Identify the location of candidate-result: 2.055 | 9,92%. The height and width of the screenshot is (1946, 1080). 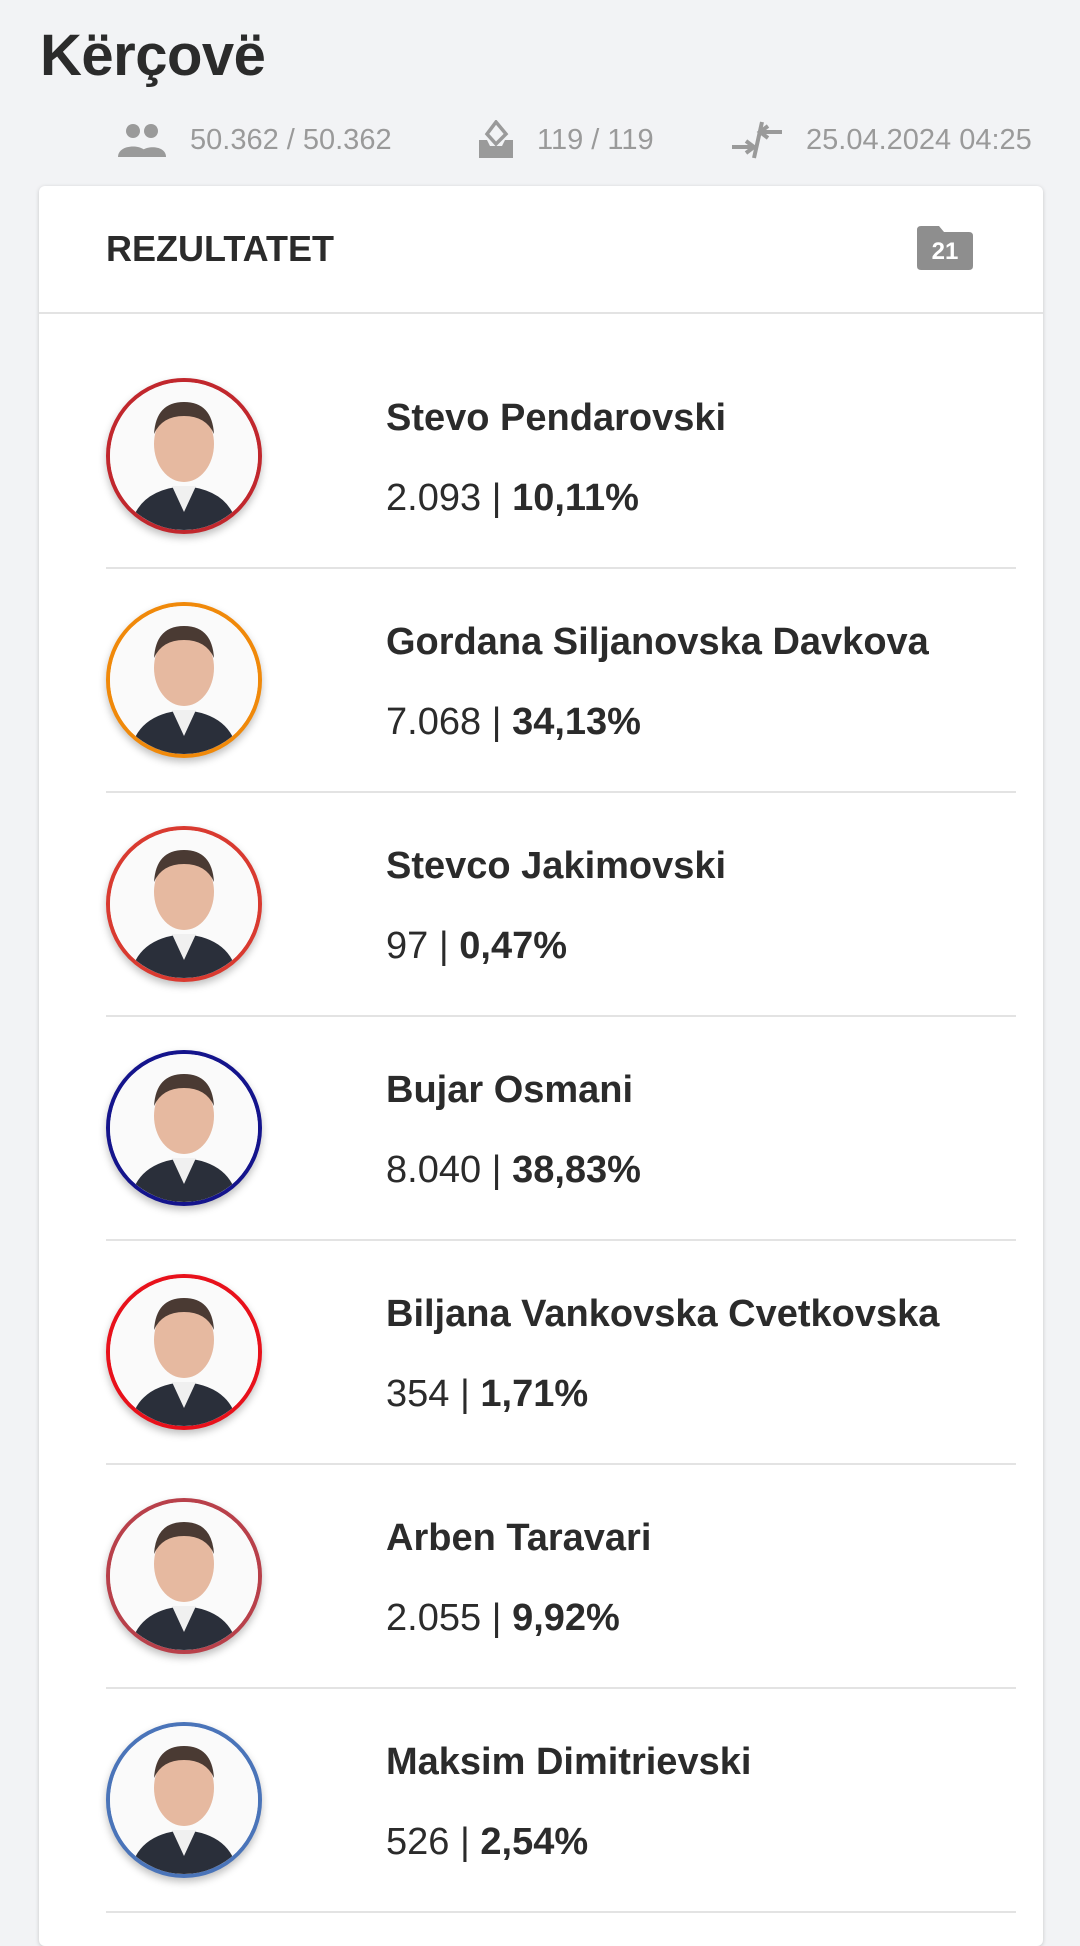
(503, 1618).